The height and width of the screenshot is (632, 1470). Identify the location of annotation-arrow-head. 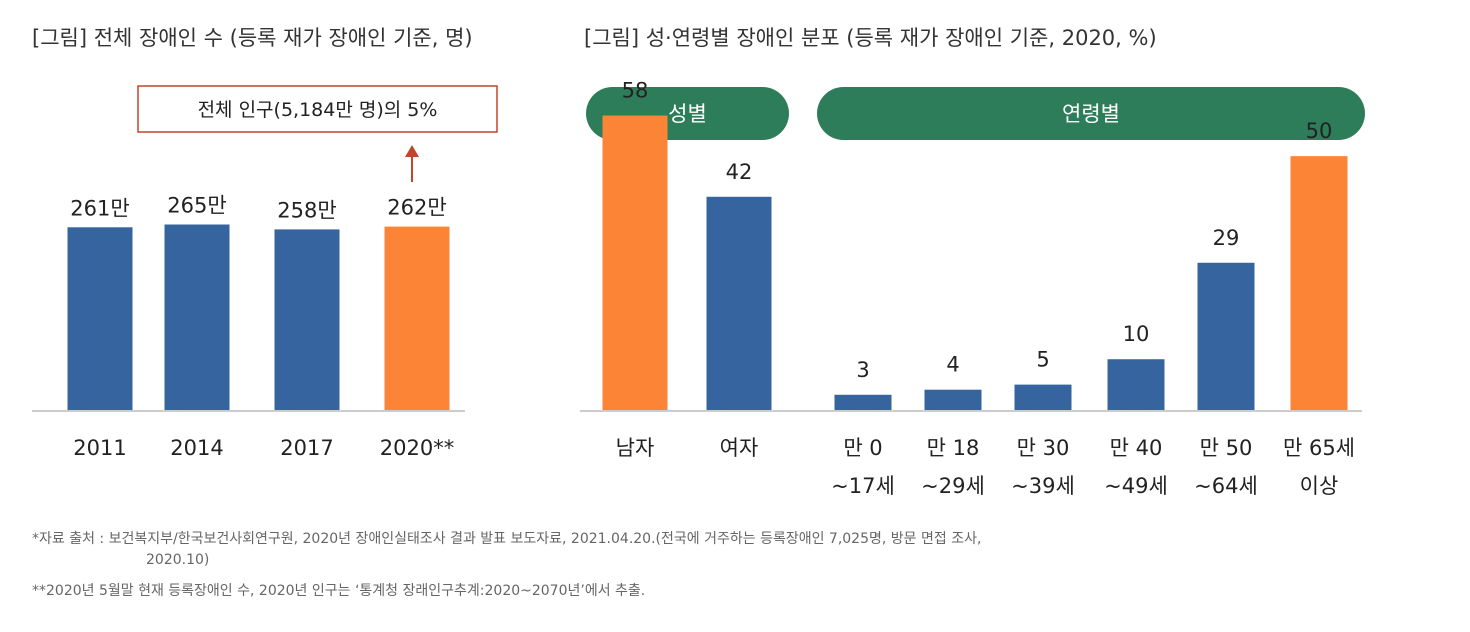
(412, 151).